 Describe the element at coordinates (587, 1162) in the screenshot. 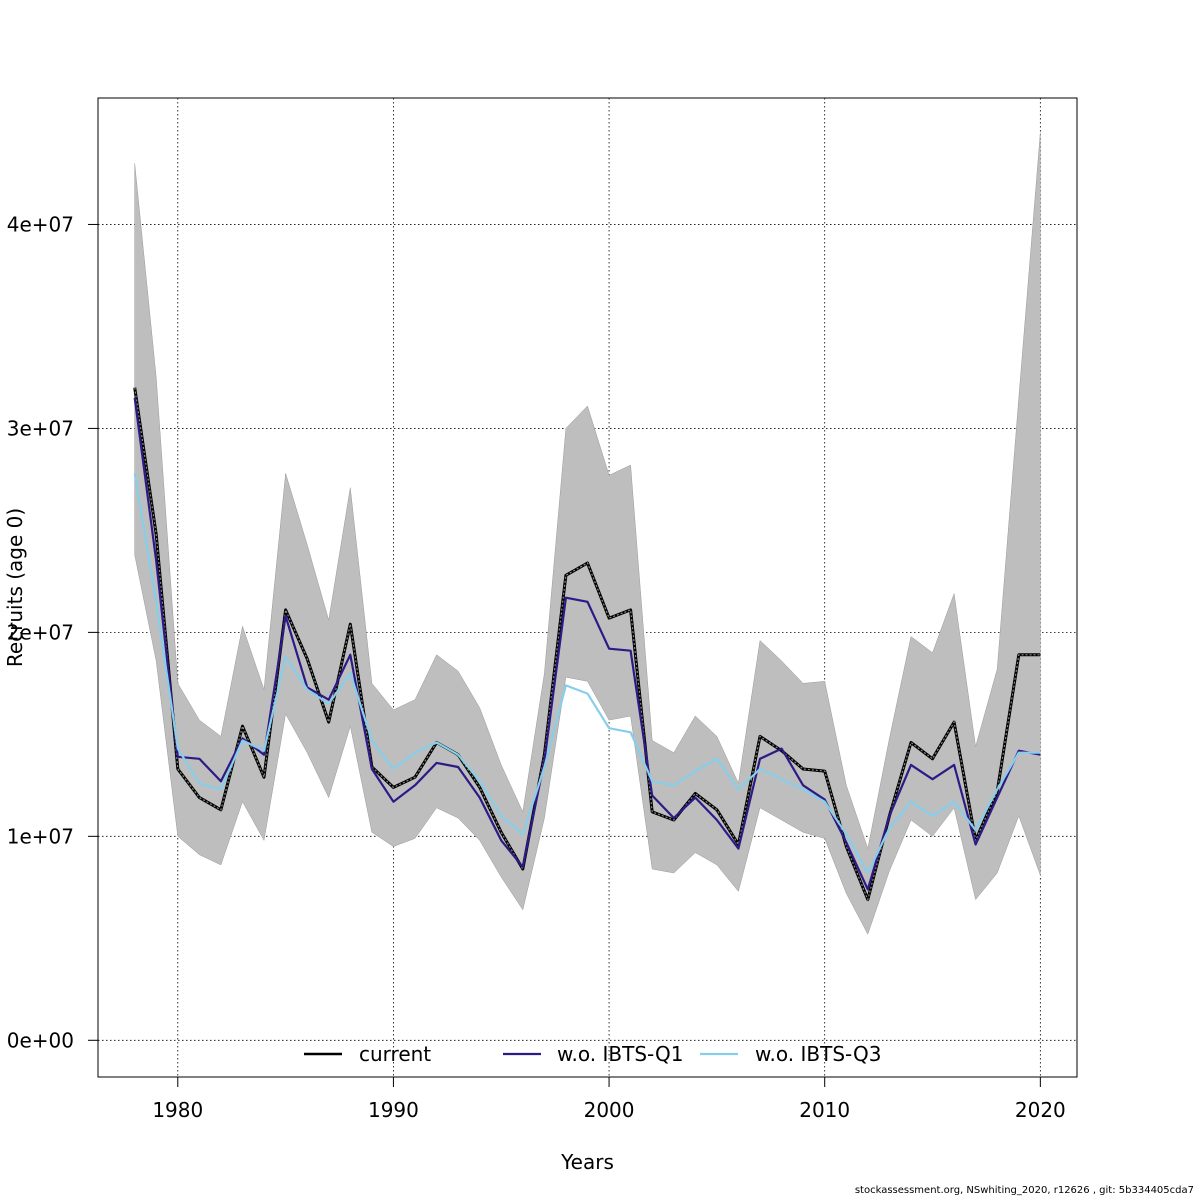

I see `x-axis-title: Years` at that location.